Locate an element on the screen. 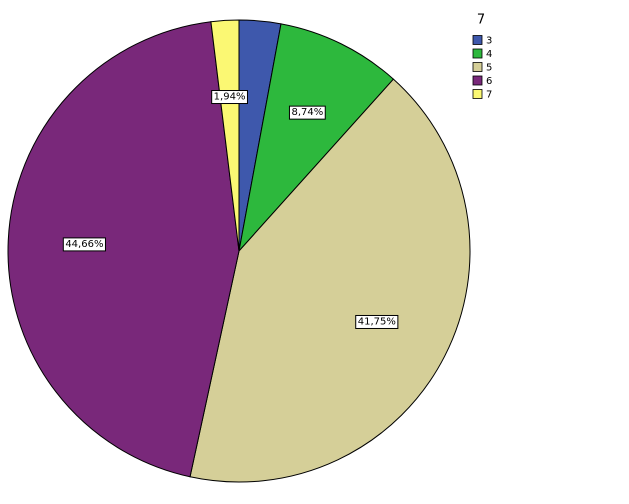 This screenshot has height=504, width=629. legend-label: 3 is located at coordinates (489, 41).